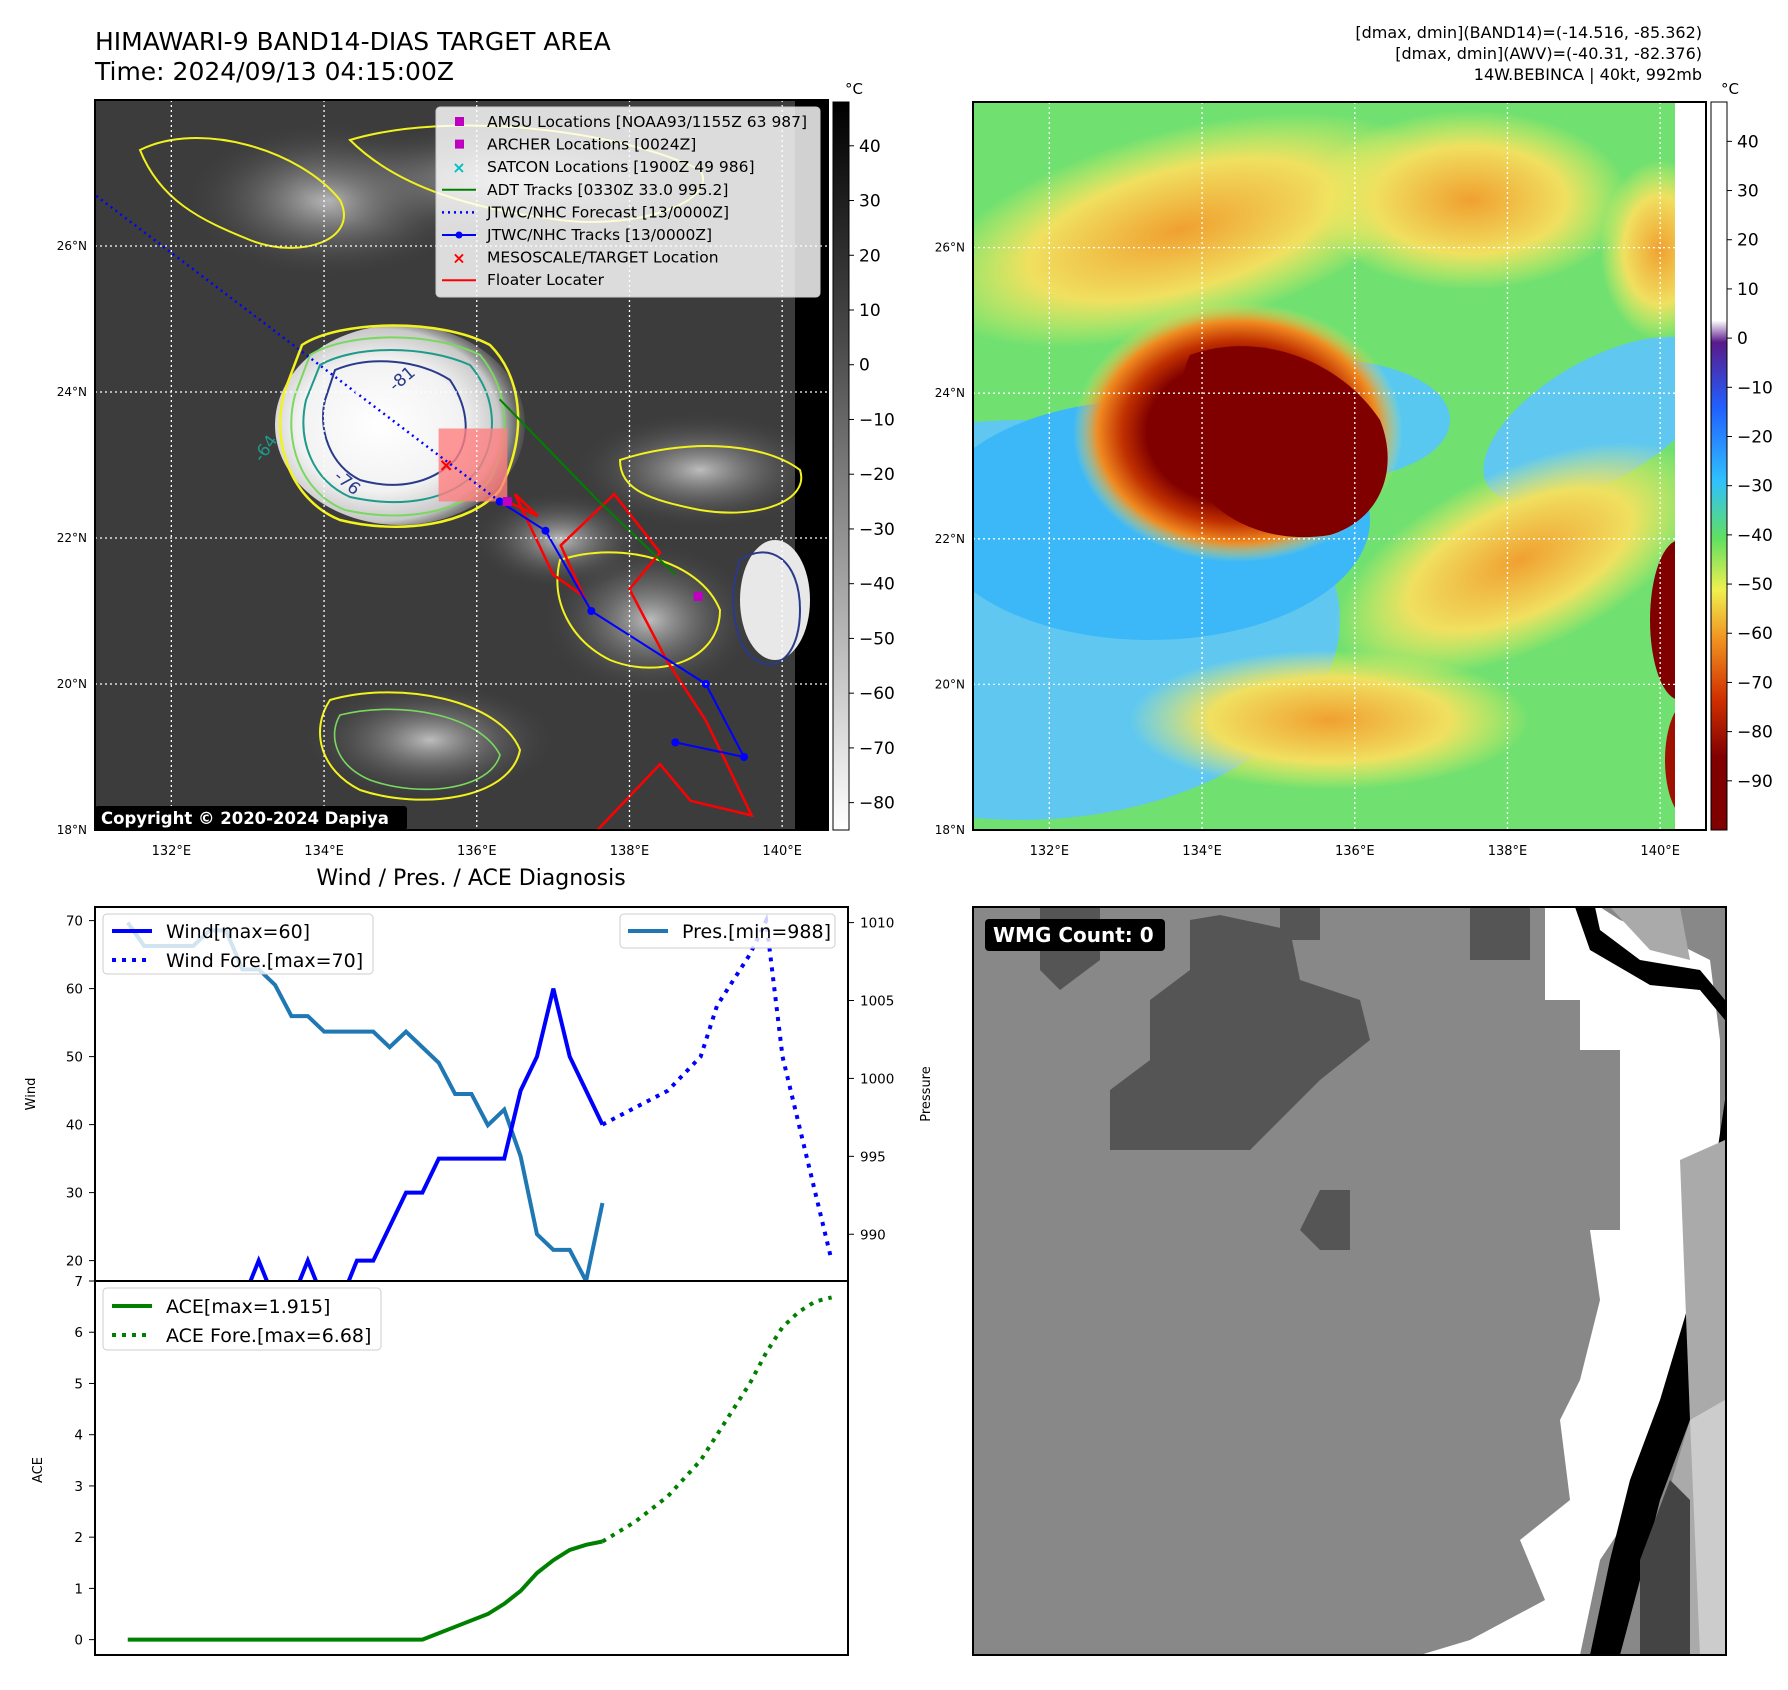 The width and height of the screenshot is (1788, 1690). What do you see at coordinates (1741, 455) in the screenshot?
I see `wv-colorbar: °C 40 30 20 10 0 −10 −20 −30 −40 −50 −60 −70 −80 −90` at bounding box center [1741, 455].